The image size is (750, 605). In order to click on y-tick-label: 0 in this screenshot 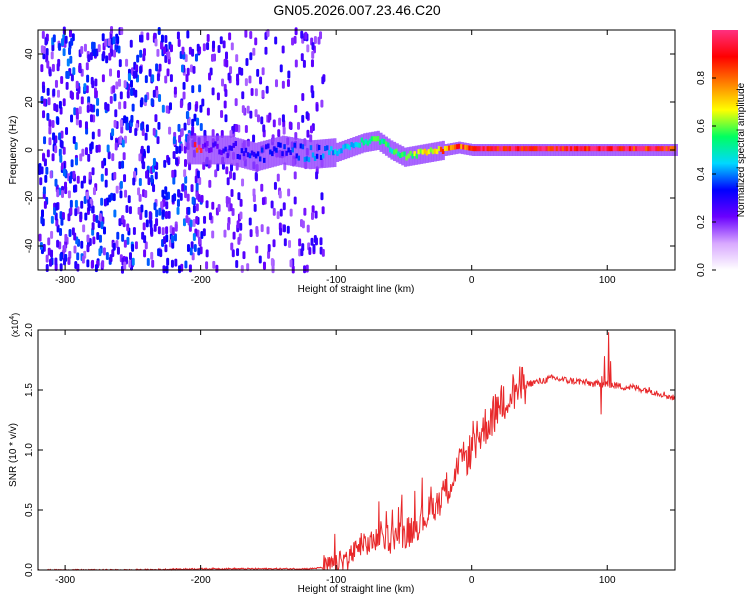, I will do `click(29, 150)`.